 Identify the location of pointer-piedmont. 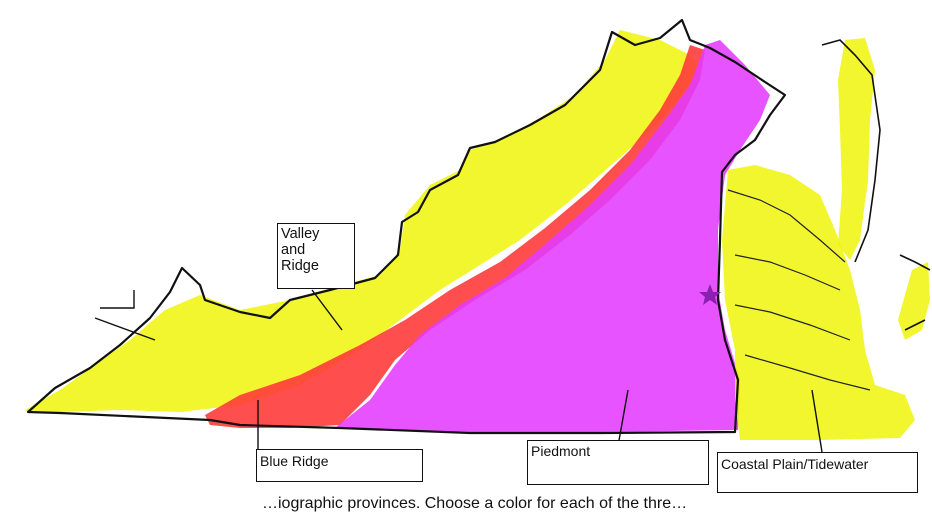
(623, 418).